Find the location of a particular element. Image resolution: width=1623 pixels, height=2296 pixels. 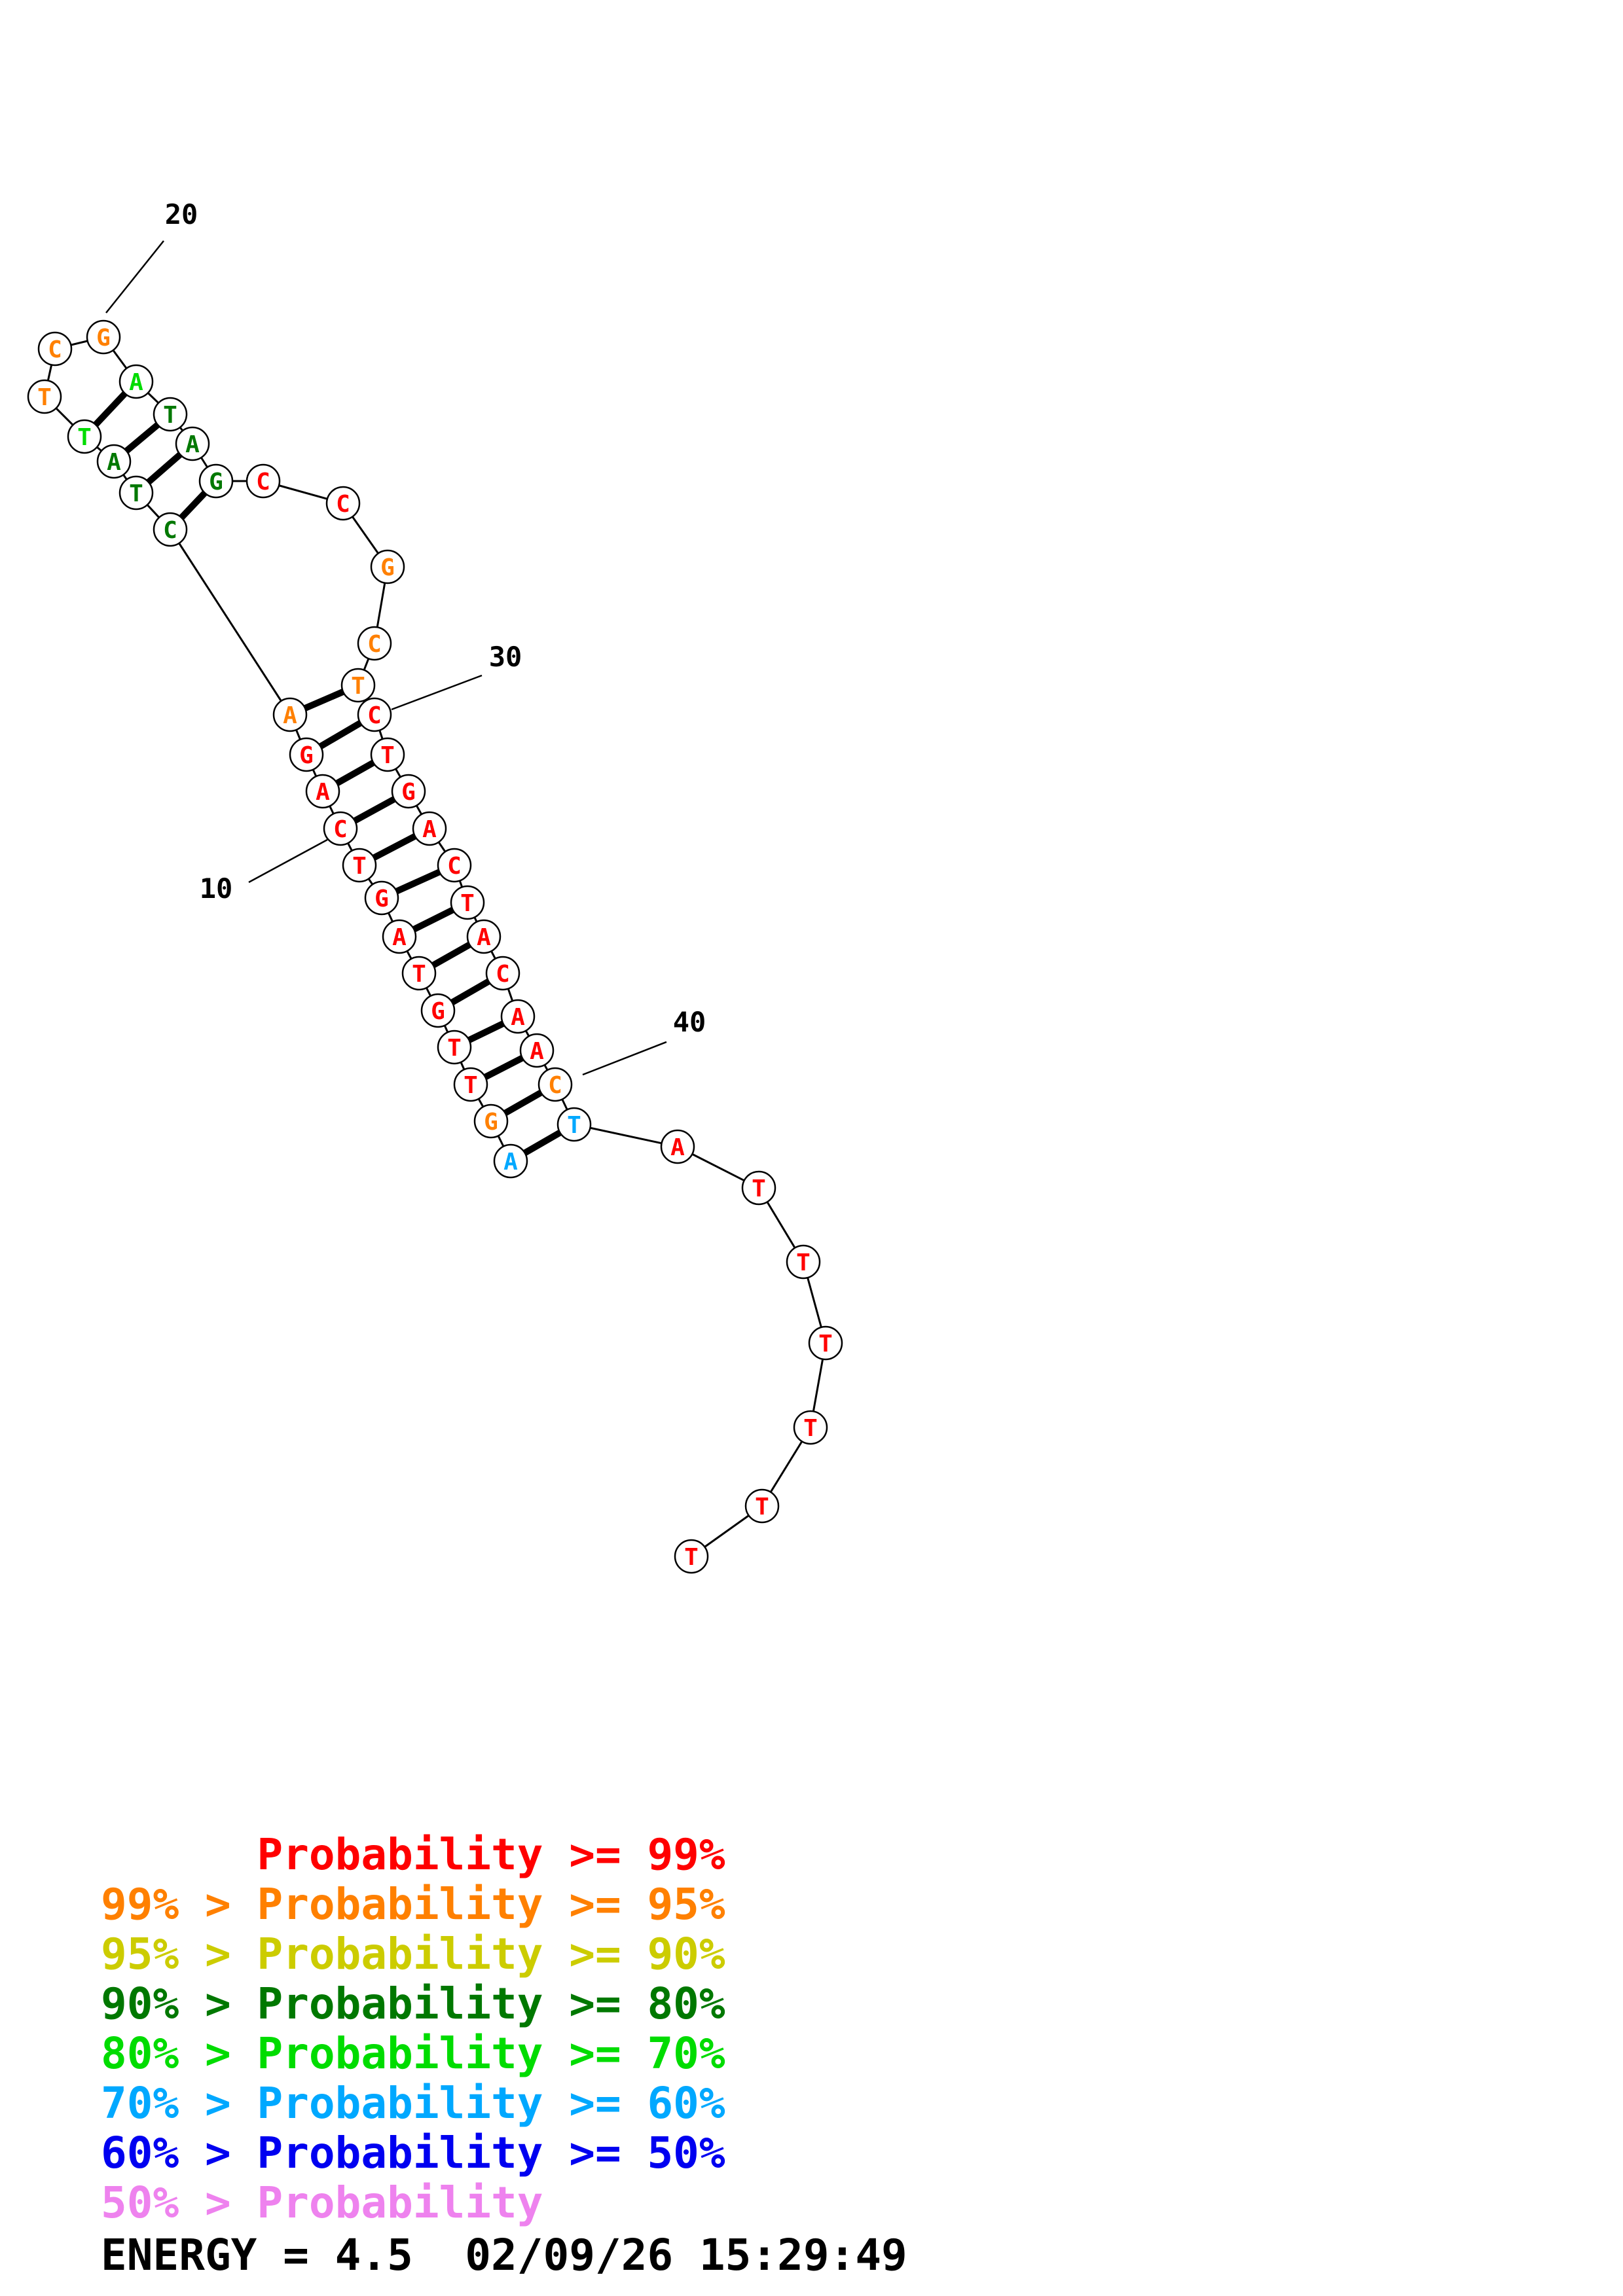

legend-entry: 50% > Probability is located at coordinates (322, 2203).